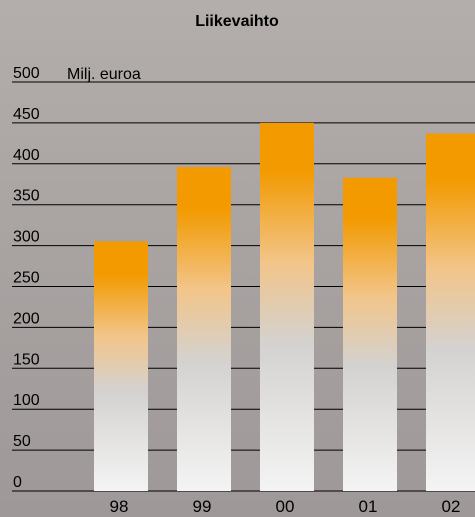 The image size is (475, 517). Describe the element at coordinates (104, 74) in the screenshot. I see `unit-label: Milj. euroa` at that location.